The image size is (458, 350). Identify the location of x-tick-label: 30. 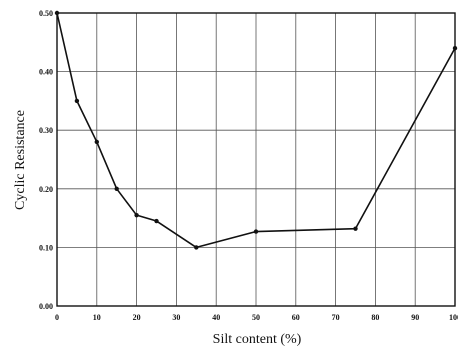
(176, 317).